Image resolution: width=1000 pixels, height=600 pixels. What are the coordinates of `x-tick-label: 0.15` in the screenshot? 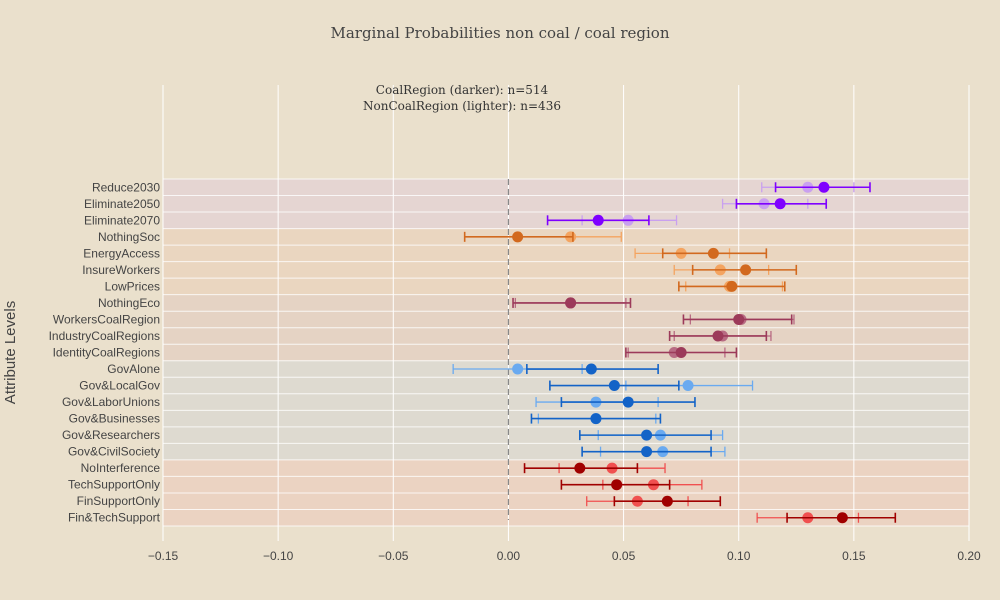 It's located at (854, 556).